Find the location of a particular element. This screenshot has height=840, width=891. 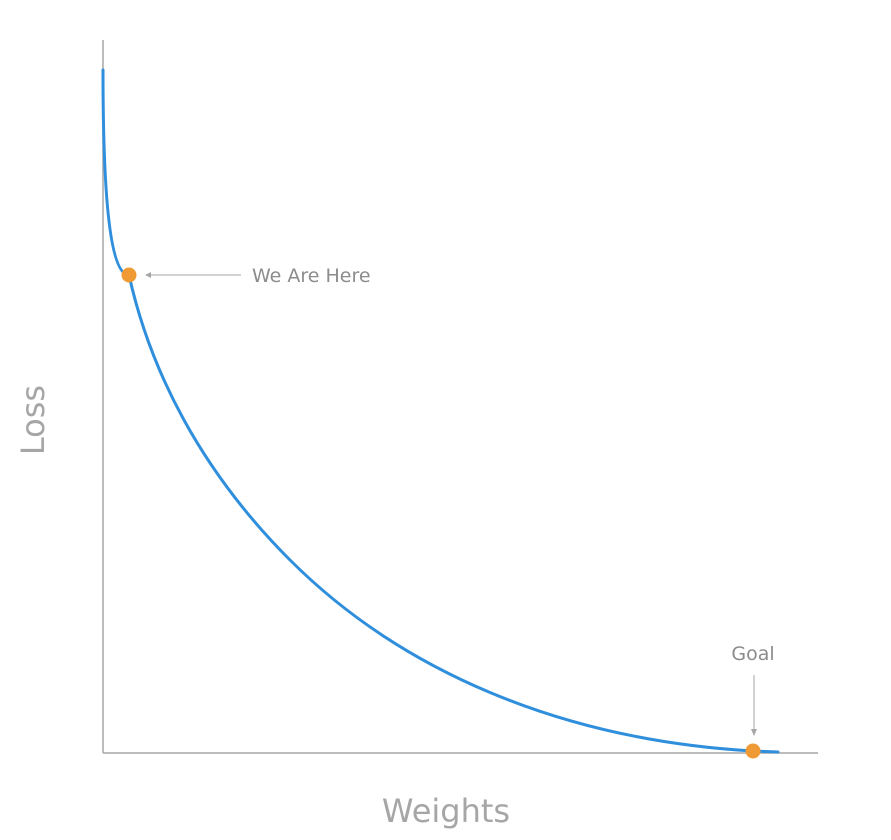

y-axis-label: Loss is located at coordinates (33, 420).